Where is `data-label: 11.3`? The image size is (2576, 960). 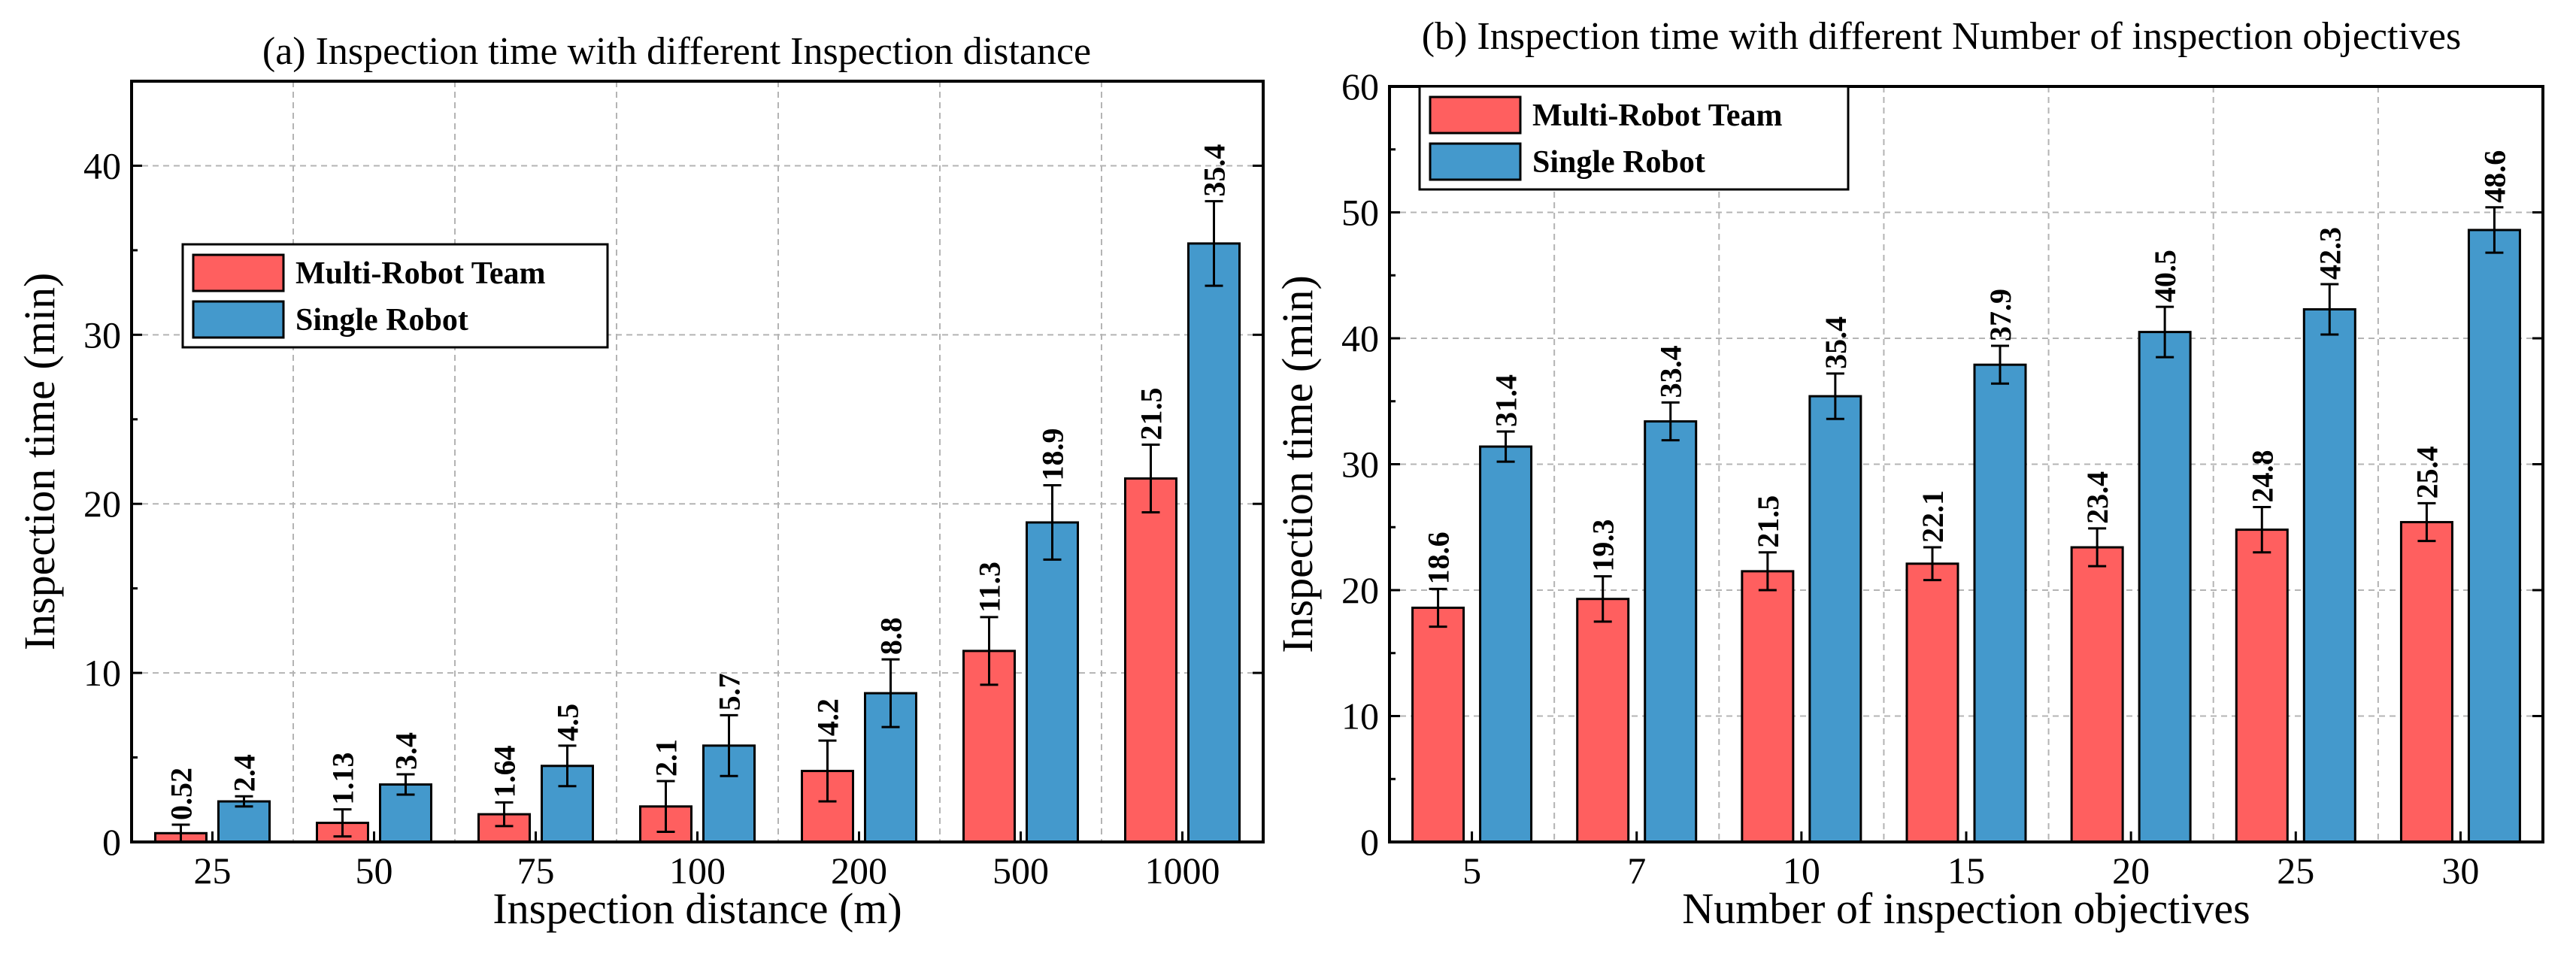
data-label: 11.3 is located at coordinates (990, 588).